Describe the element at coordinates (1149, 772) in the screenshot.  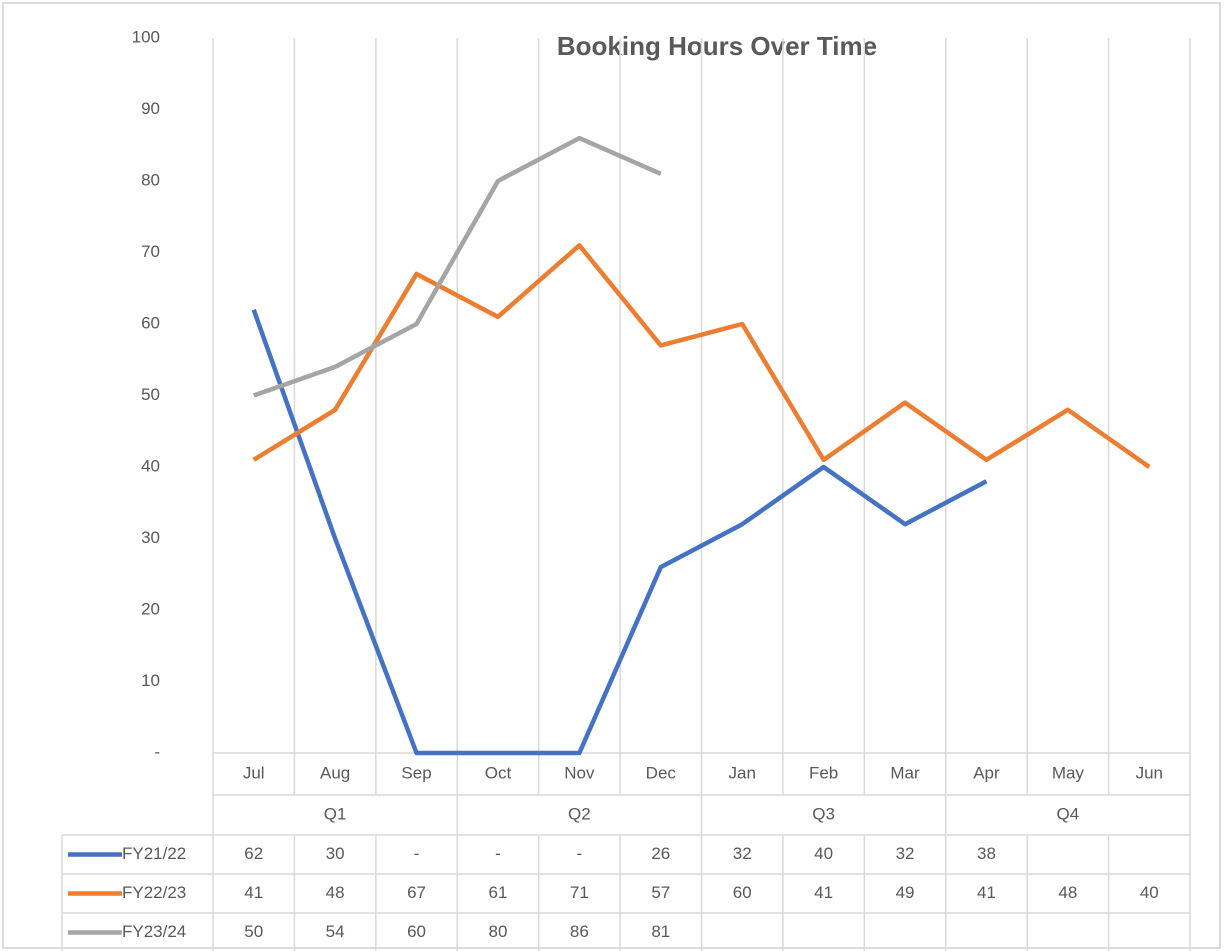
I see `x-tick-label: Jun` at that location.